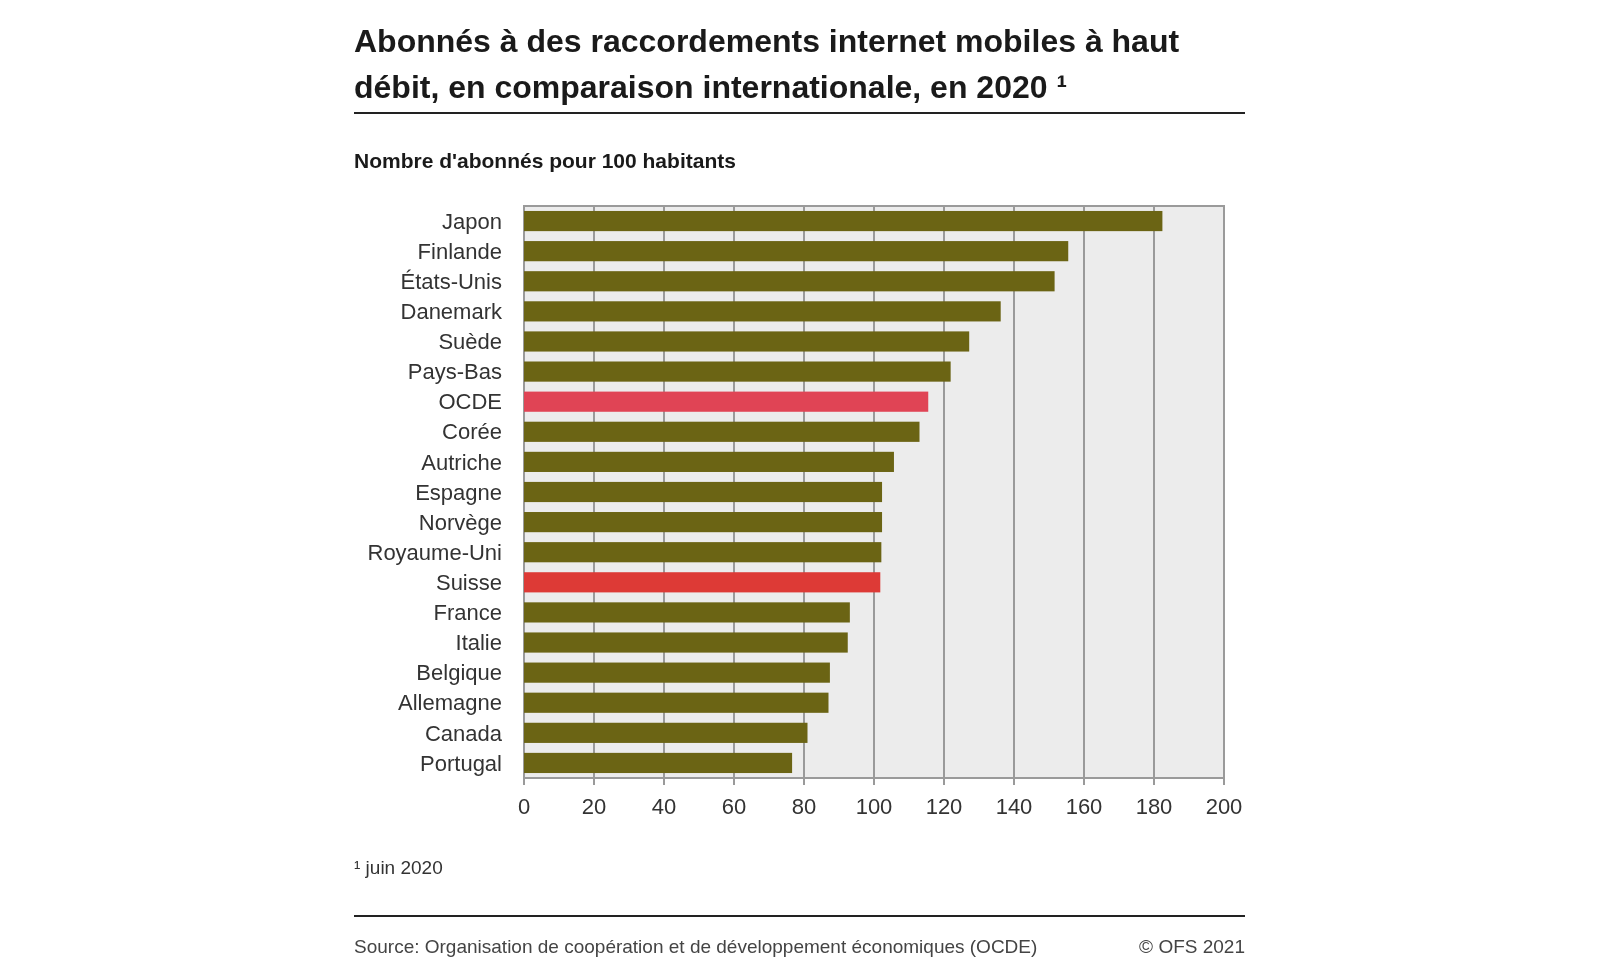 The width and height of the screenshot is (1600, 978). What do you see at coordinates (451, 312) in the screenshot?
I see `y-tick-label: Danemark` at bounding box center [451, 312].